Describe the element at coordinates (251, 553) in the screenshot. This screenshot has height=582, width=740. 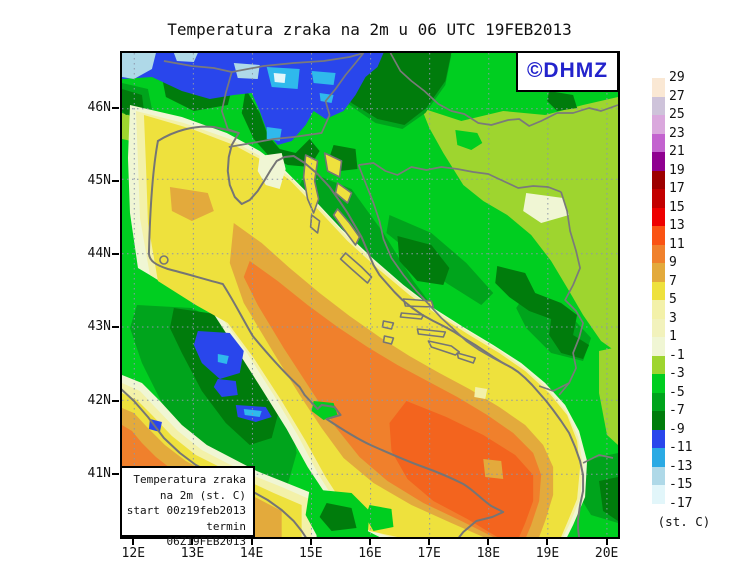
I see `lon-tick-label: 14E` at that location.